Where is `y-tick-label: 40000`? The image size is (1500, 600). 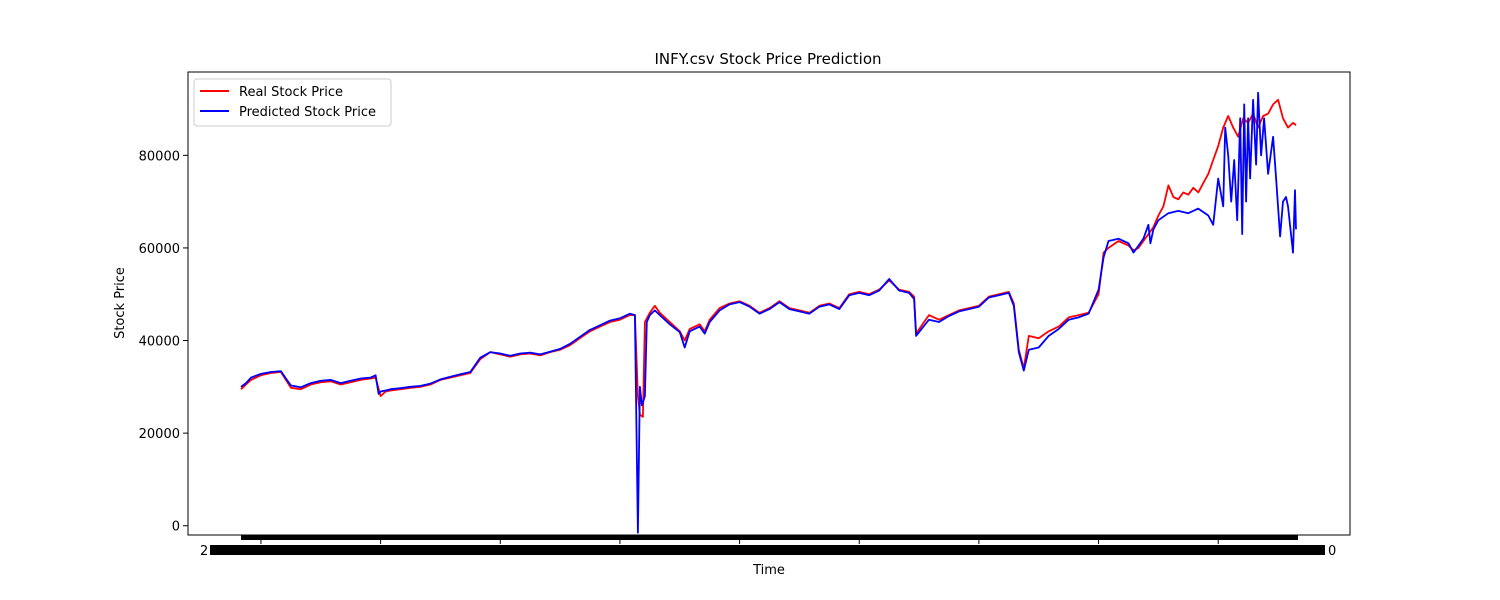
y-tick-label: 40000 is located at coordinates (159, 342).